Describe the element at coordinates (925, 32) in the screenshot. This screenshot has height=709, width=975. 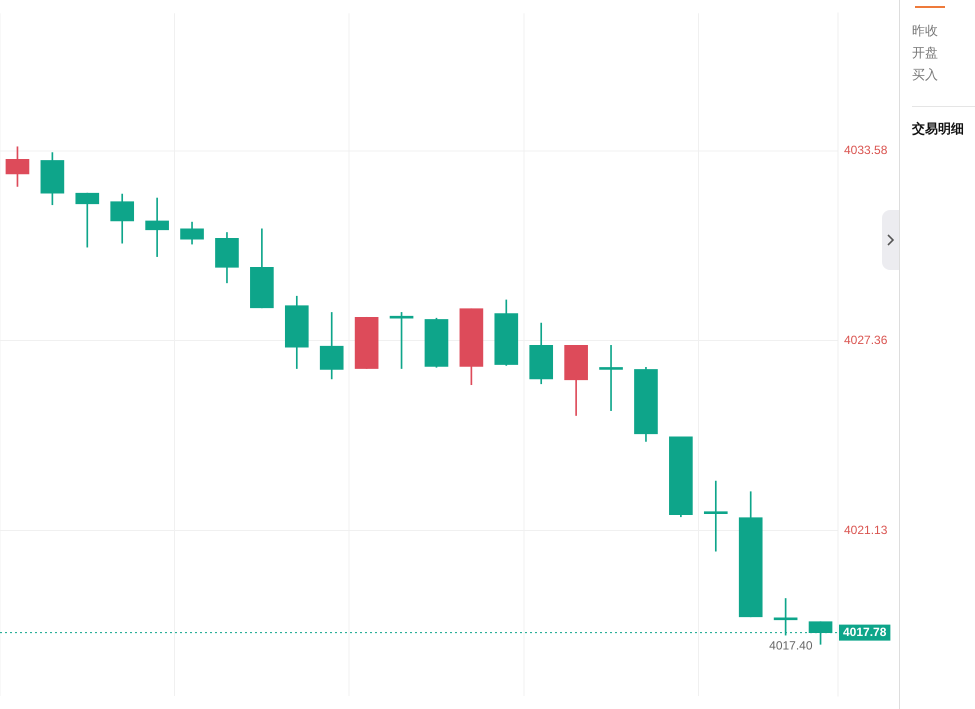
I see `text: 昨收` at that location.